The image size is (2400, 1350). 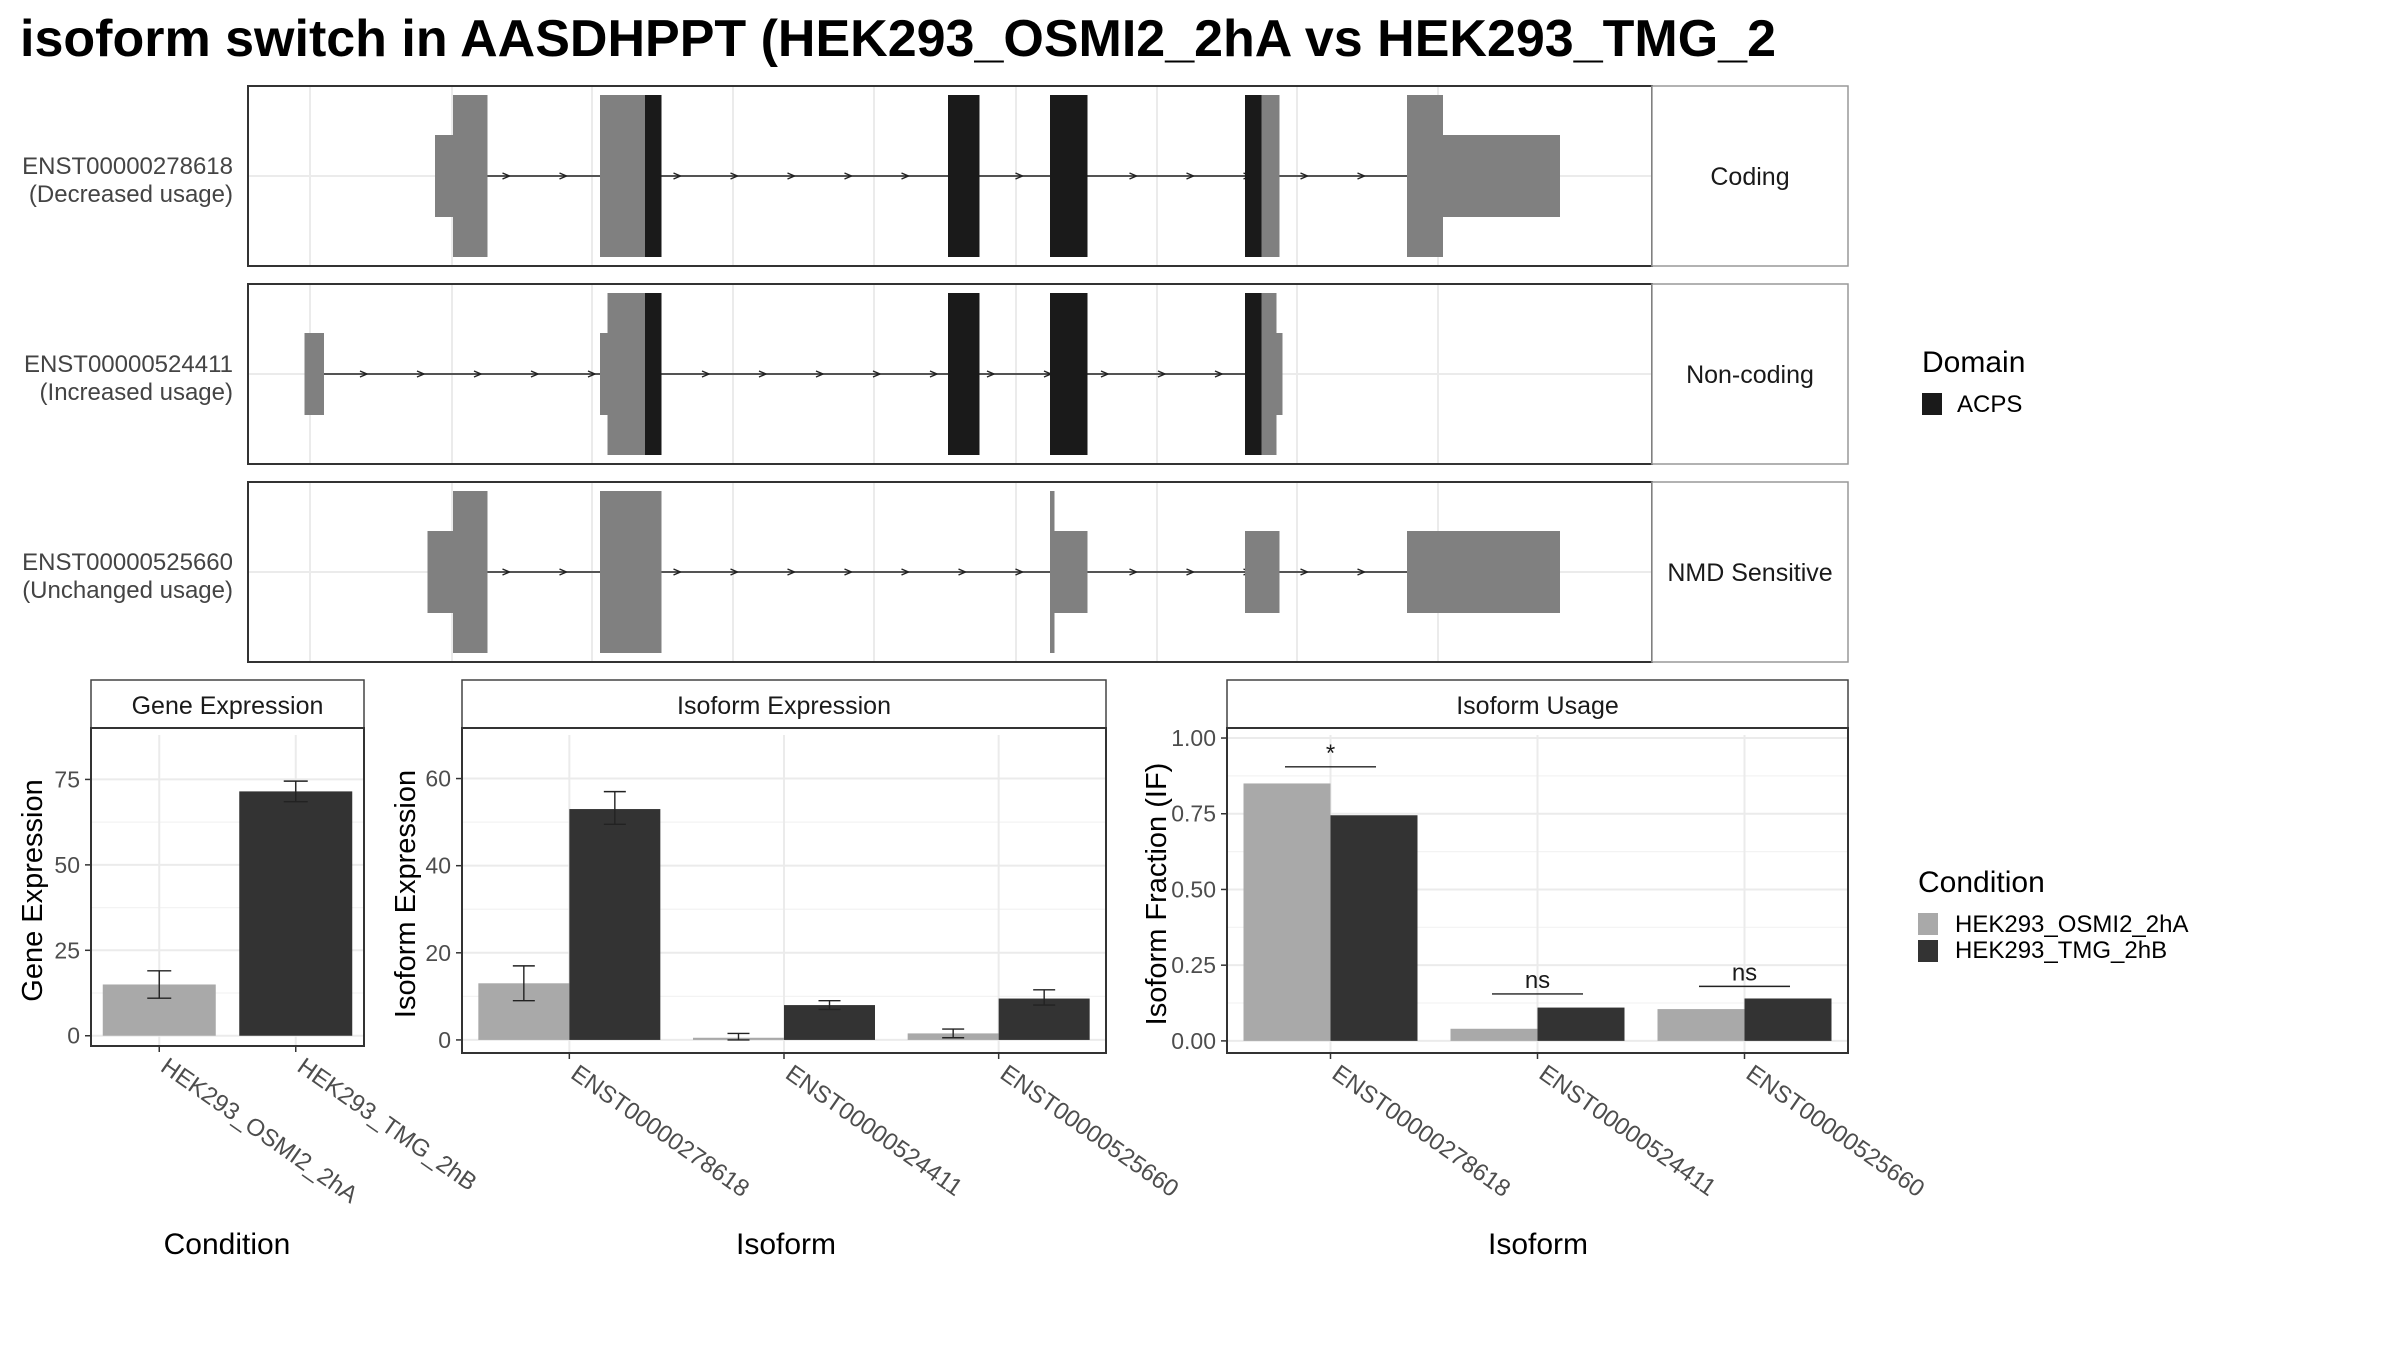 I want to click on x-axis-title: Isoform, so click(x=786, y=1244).